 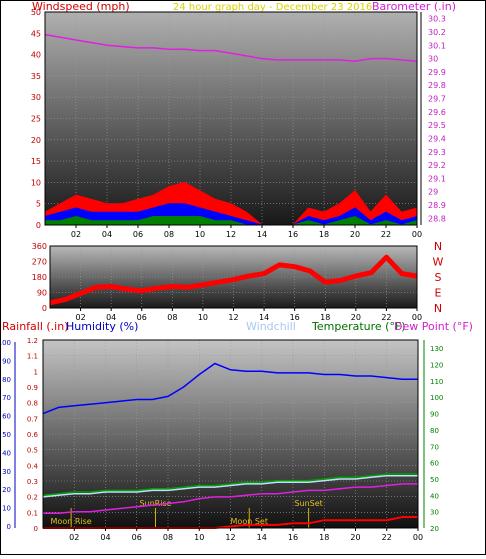 I want to click on annotation-label: Moon Rise, so click(x=71, y=521).